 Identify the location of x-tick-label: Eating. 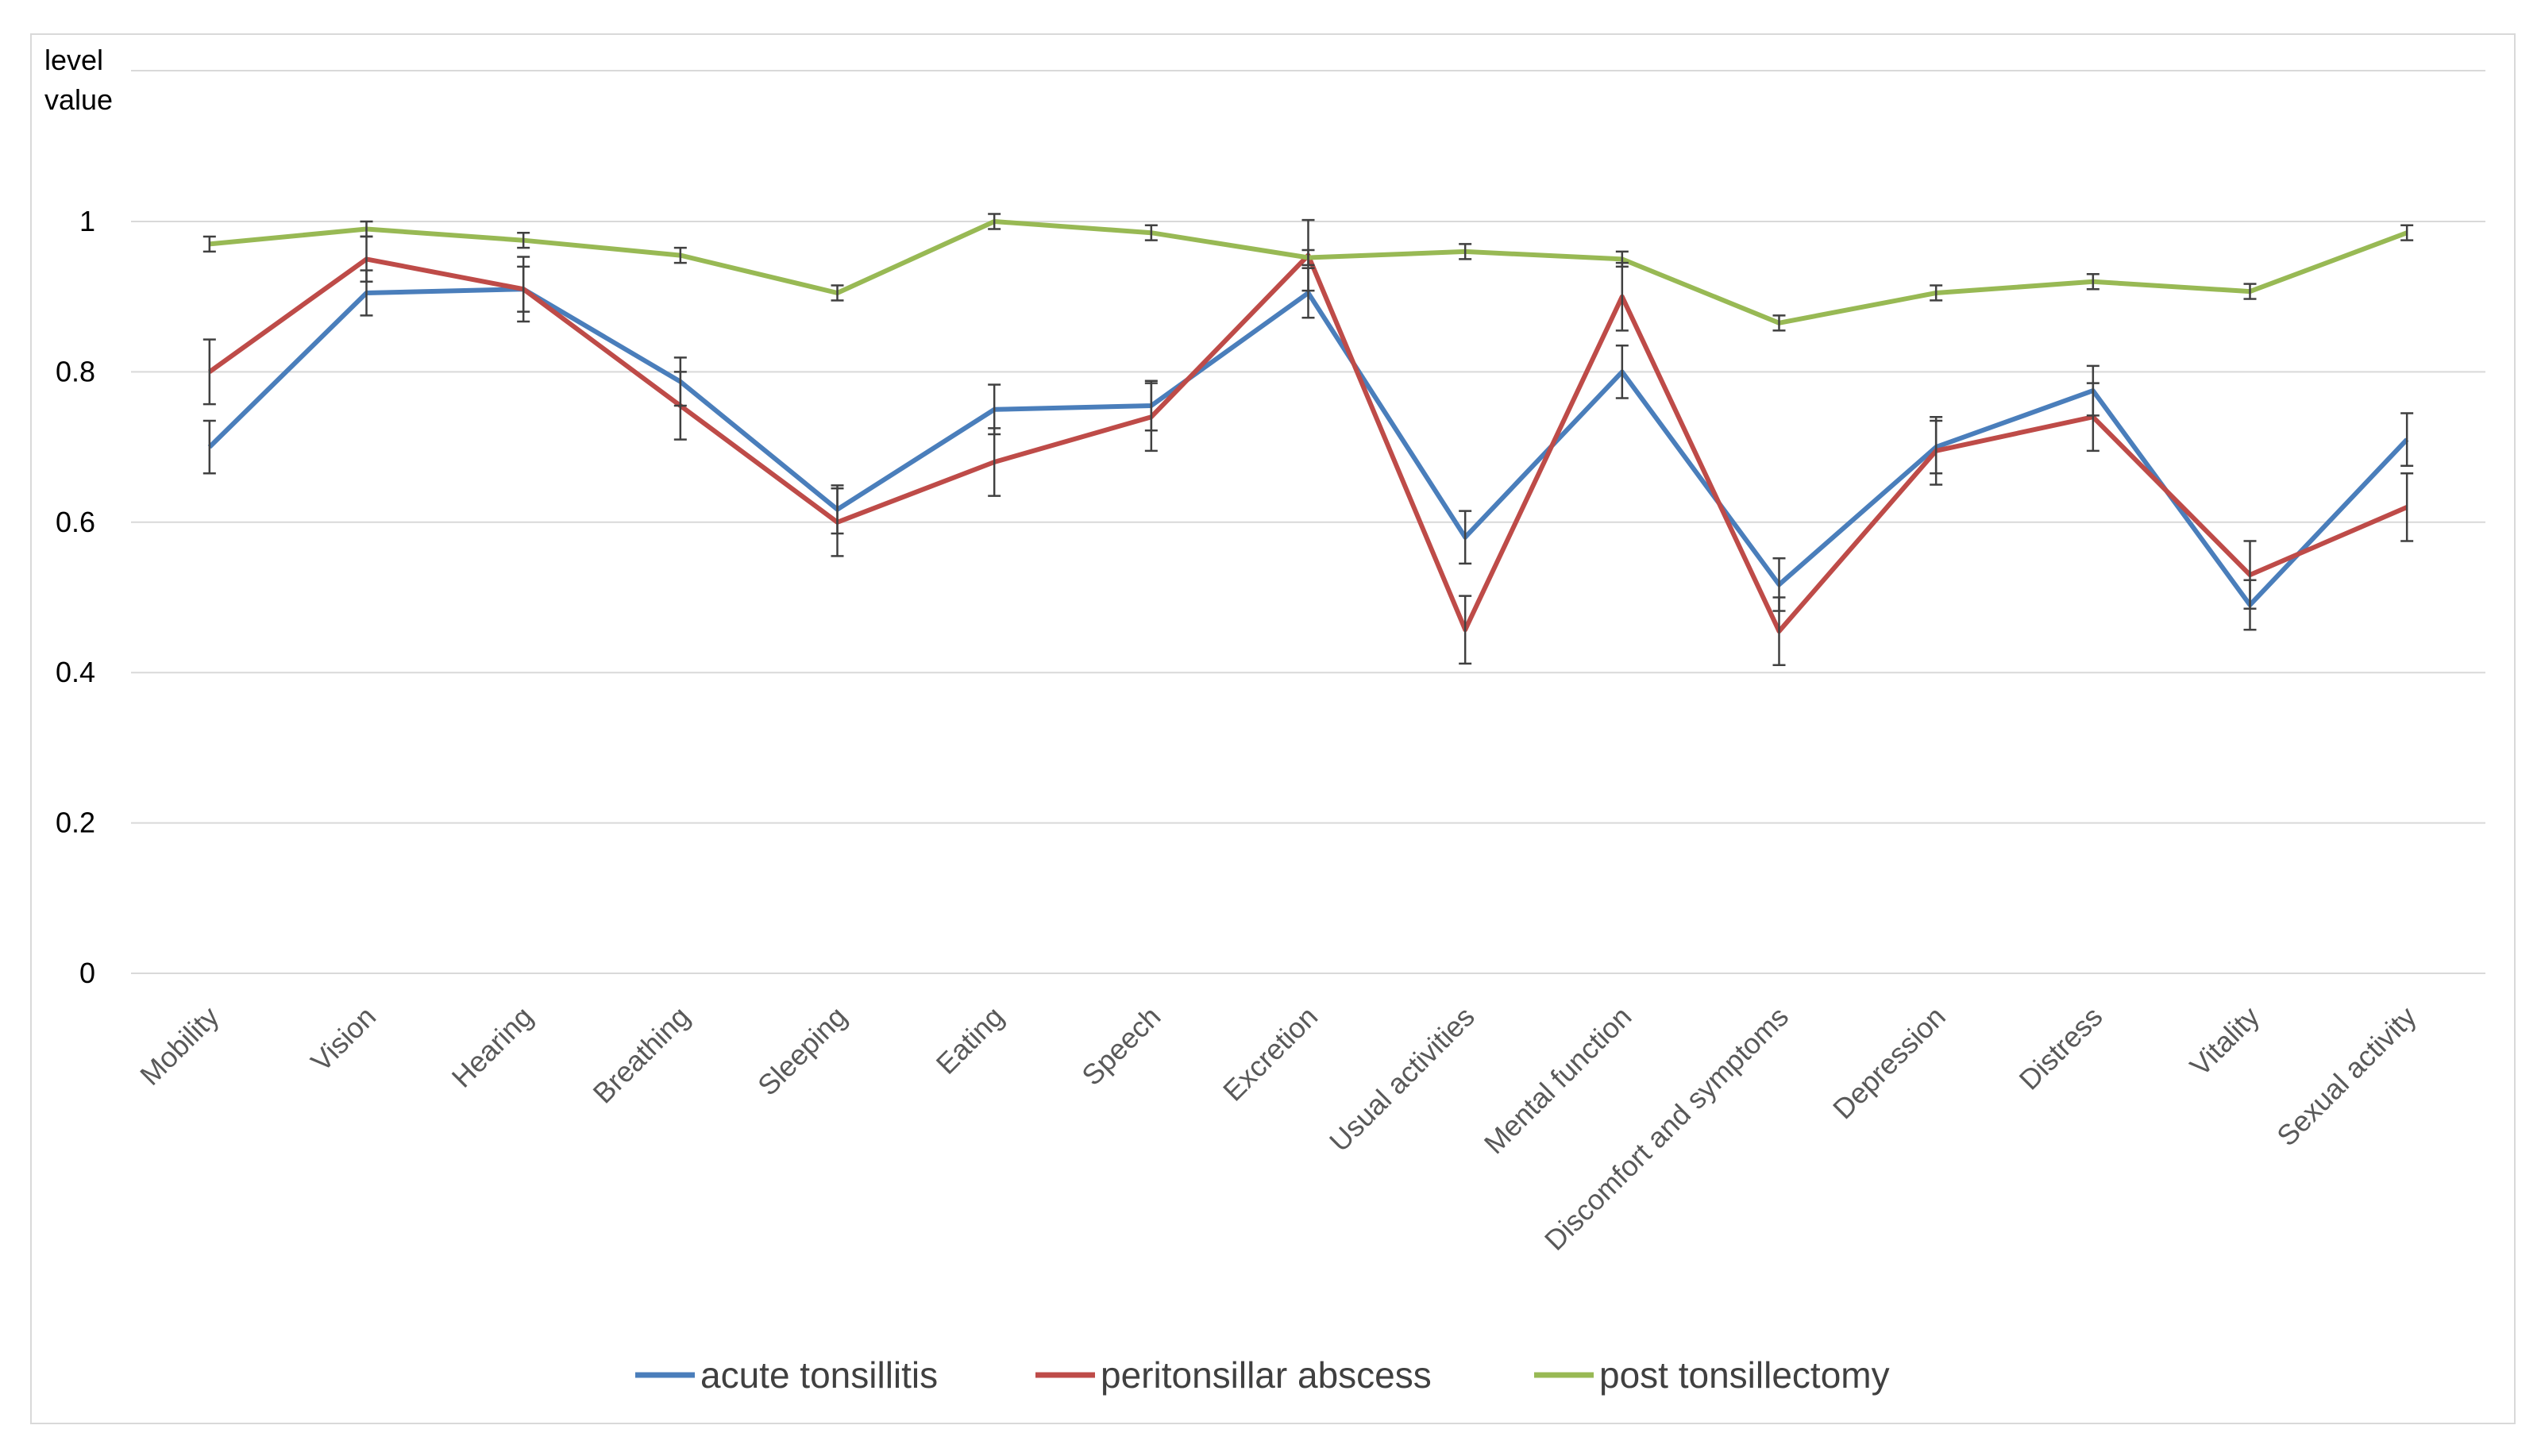
(970, 1040).